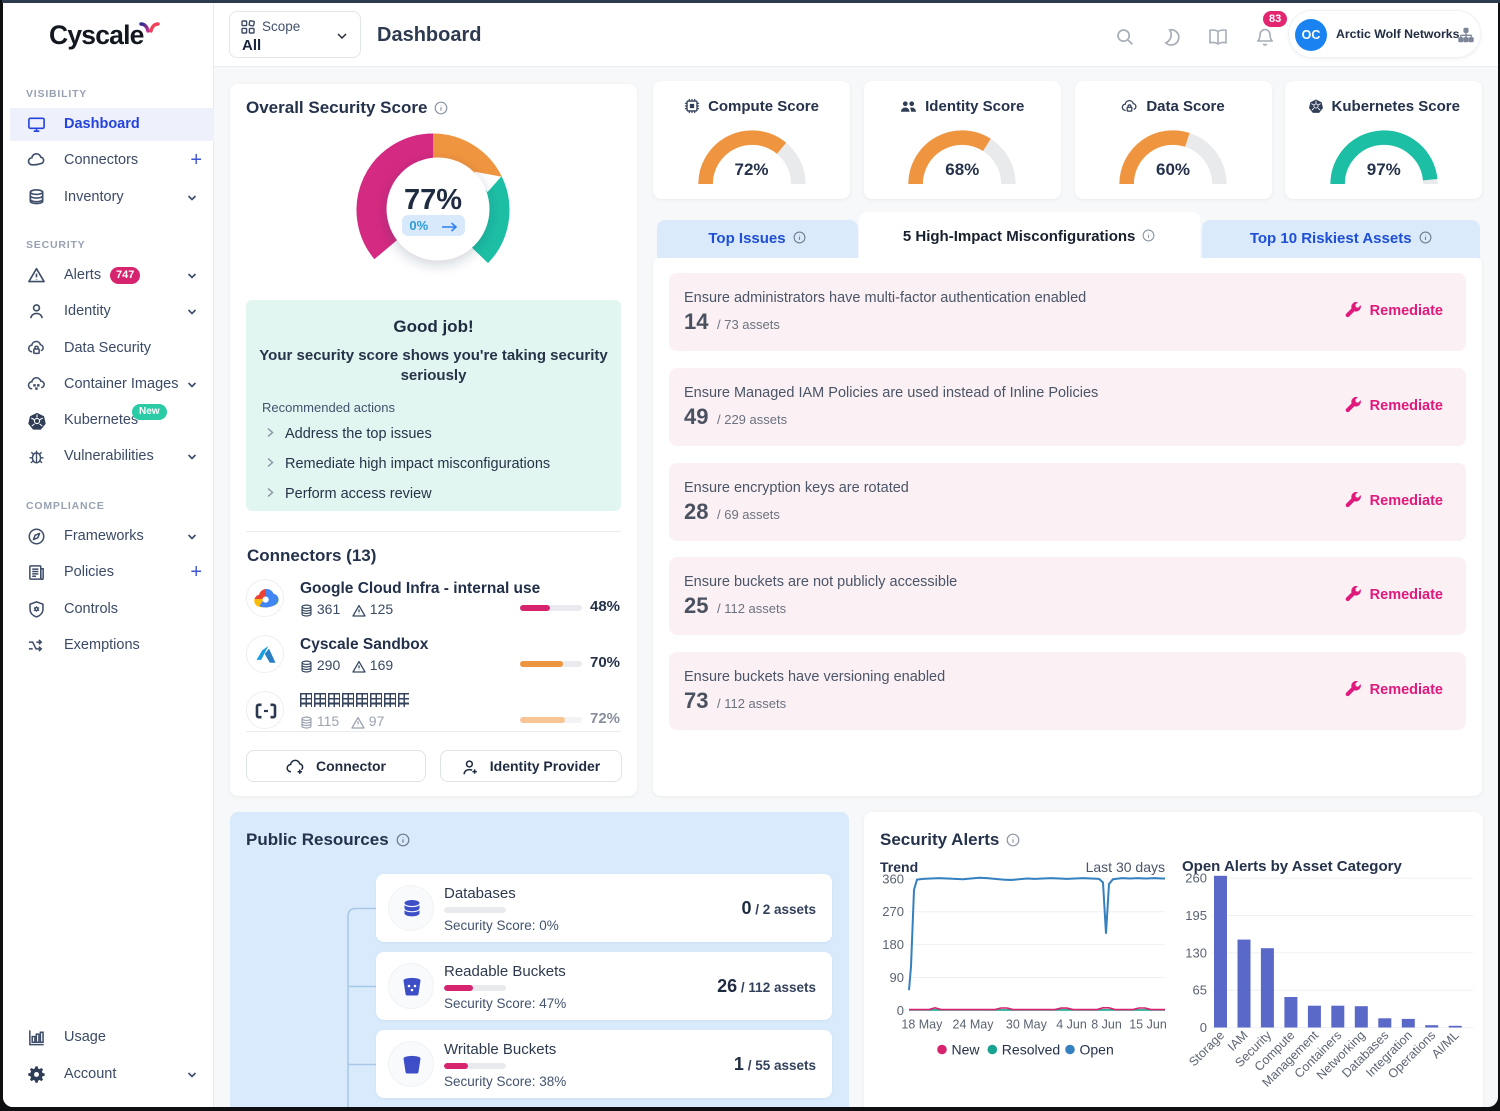 Image resolution: width=1500 pixels, height=1111 pixels. I want to click on svg-text: 180, so click(893, 944).